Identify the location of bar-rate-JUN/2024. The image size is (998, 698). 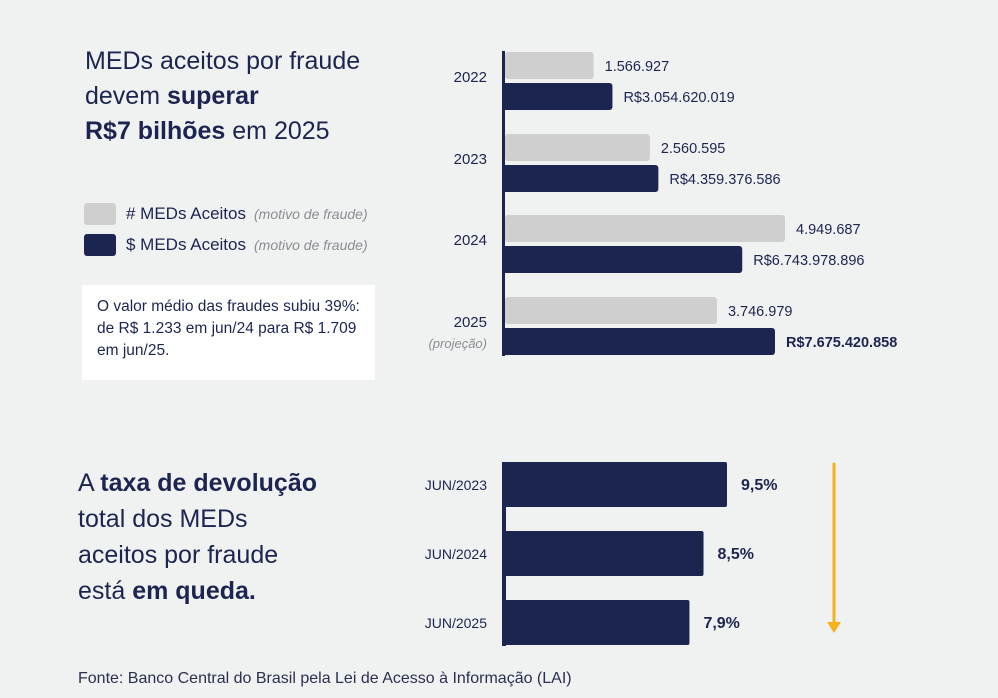
(603, 553).